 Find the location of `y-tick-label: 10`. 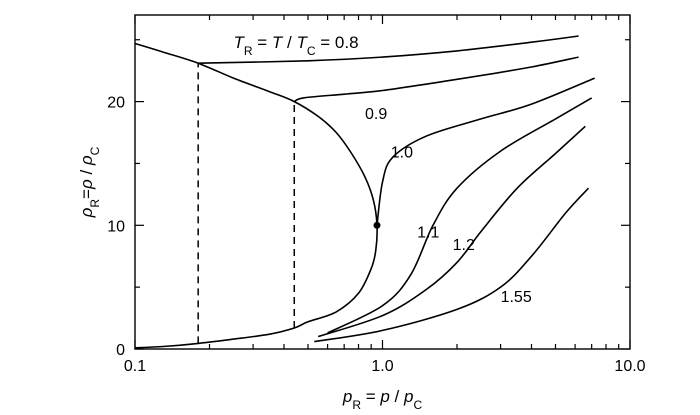

y-tick-label: 10 is located at coordinates (116, 226).